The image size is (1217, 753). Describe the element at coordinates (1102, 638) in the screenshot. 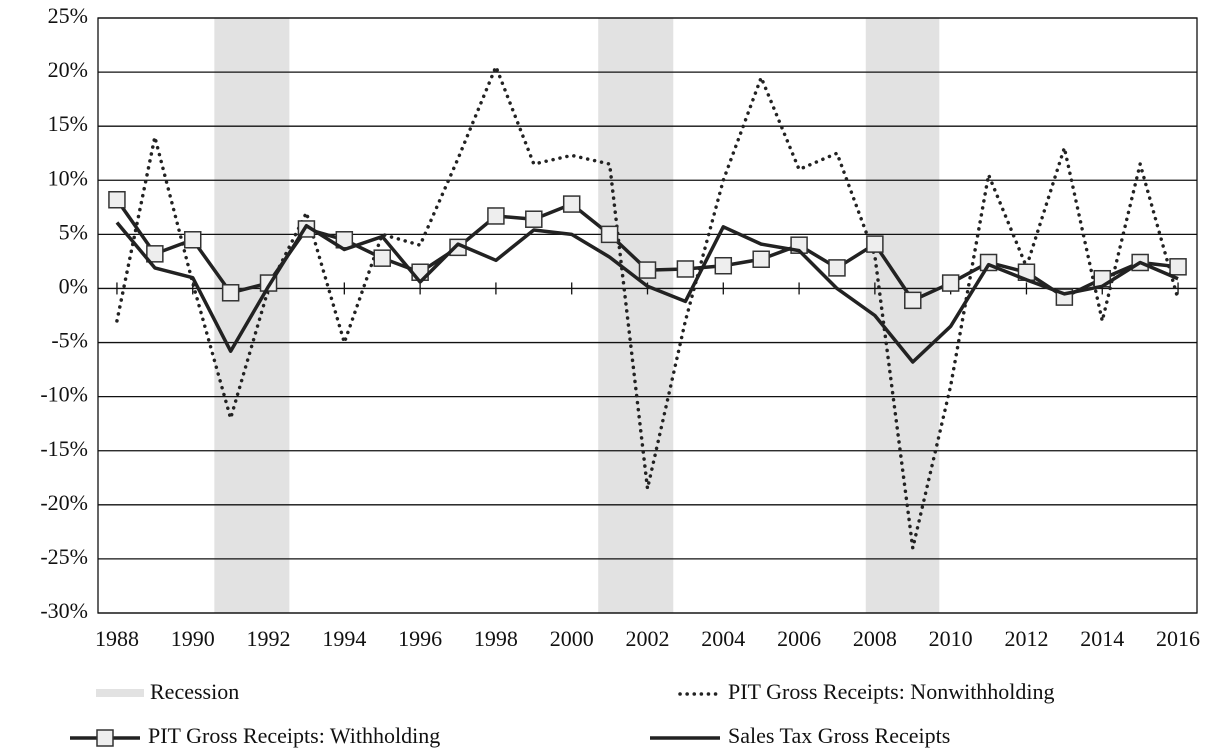

I see `x-tick-label: 2014` at that location.